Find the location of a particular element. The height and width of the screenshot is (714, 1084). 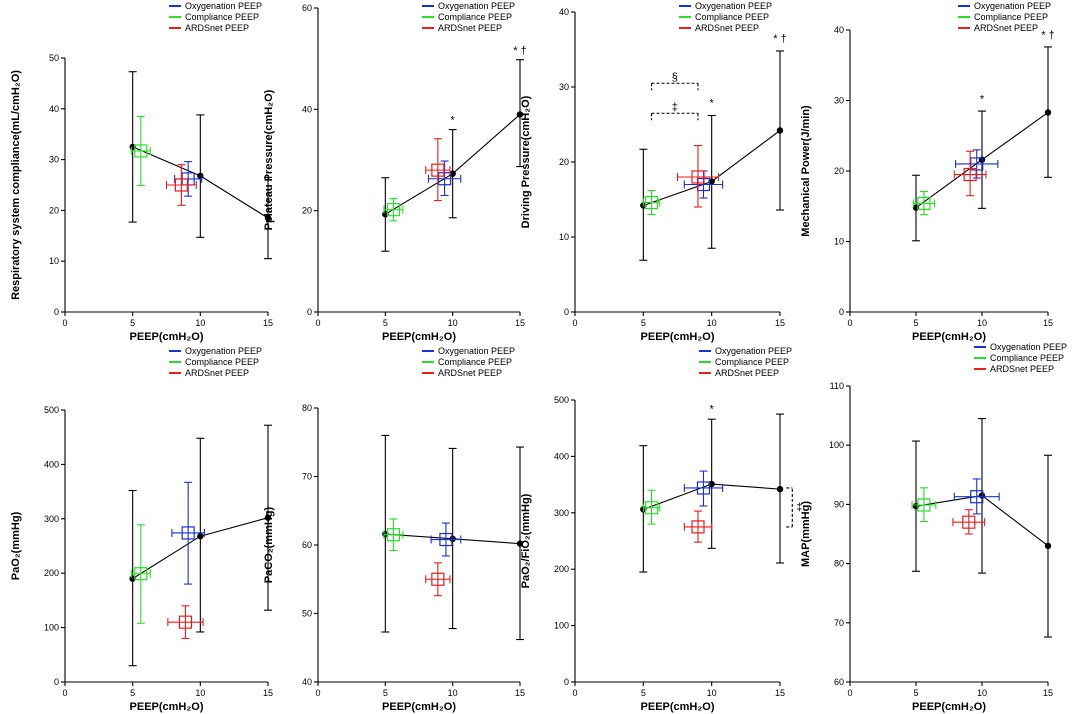

significance-bracket: § is located at coordinates (674, 81).